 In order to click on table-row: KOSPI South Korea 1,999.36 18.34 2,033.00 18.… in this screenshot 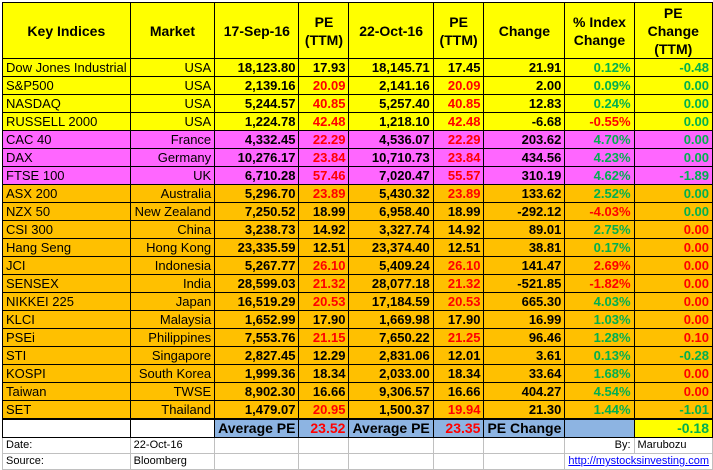, I will do `click(357, 373)`.